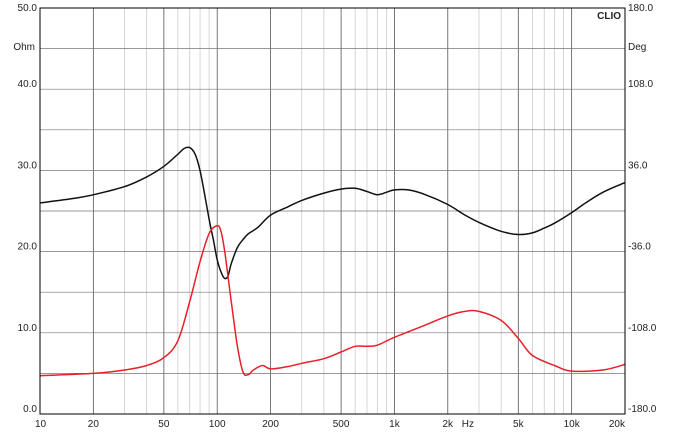  I want to click on brand-label: CLIO, so click(609, 16).